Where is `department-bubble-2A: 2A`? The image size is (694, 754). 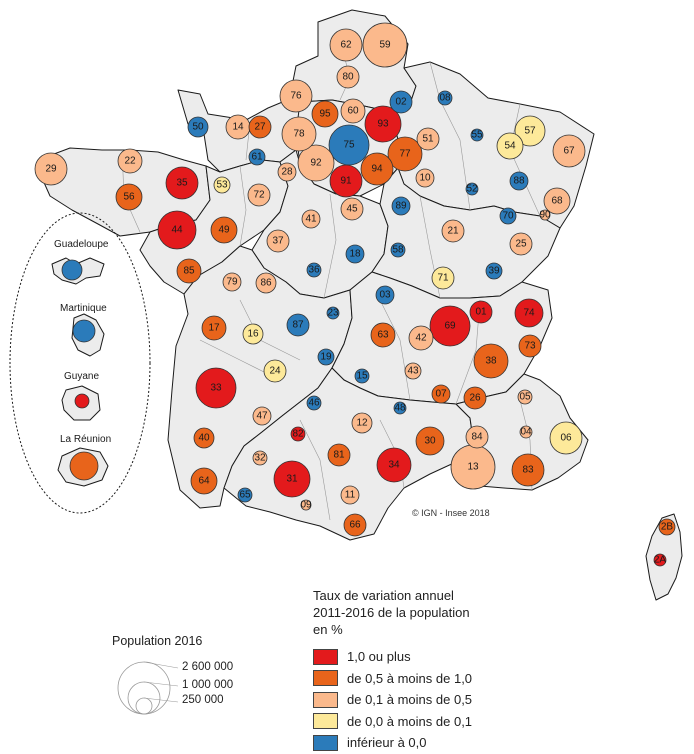
department-bubble-2A: 2A is located at coordinates (659, 560).